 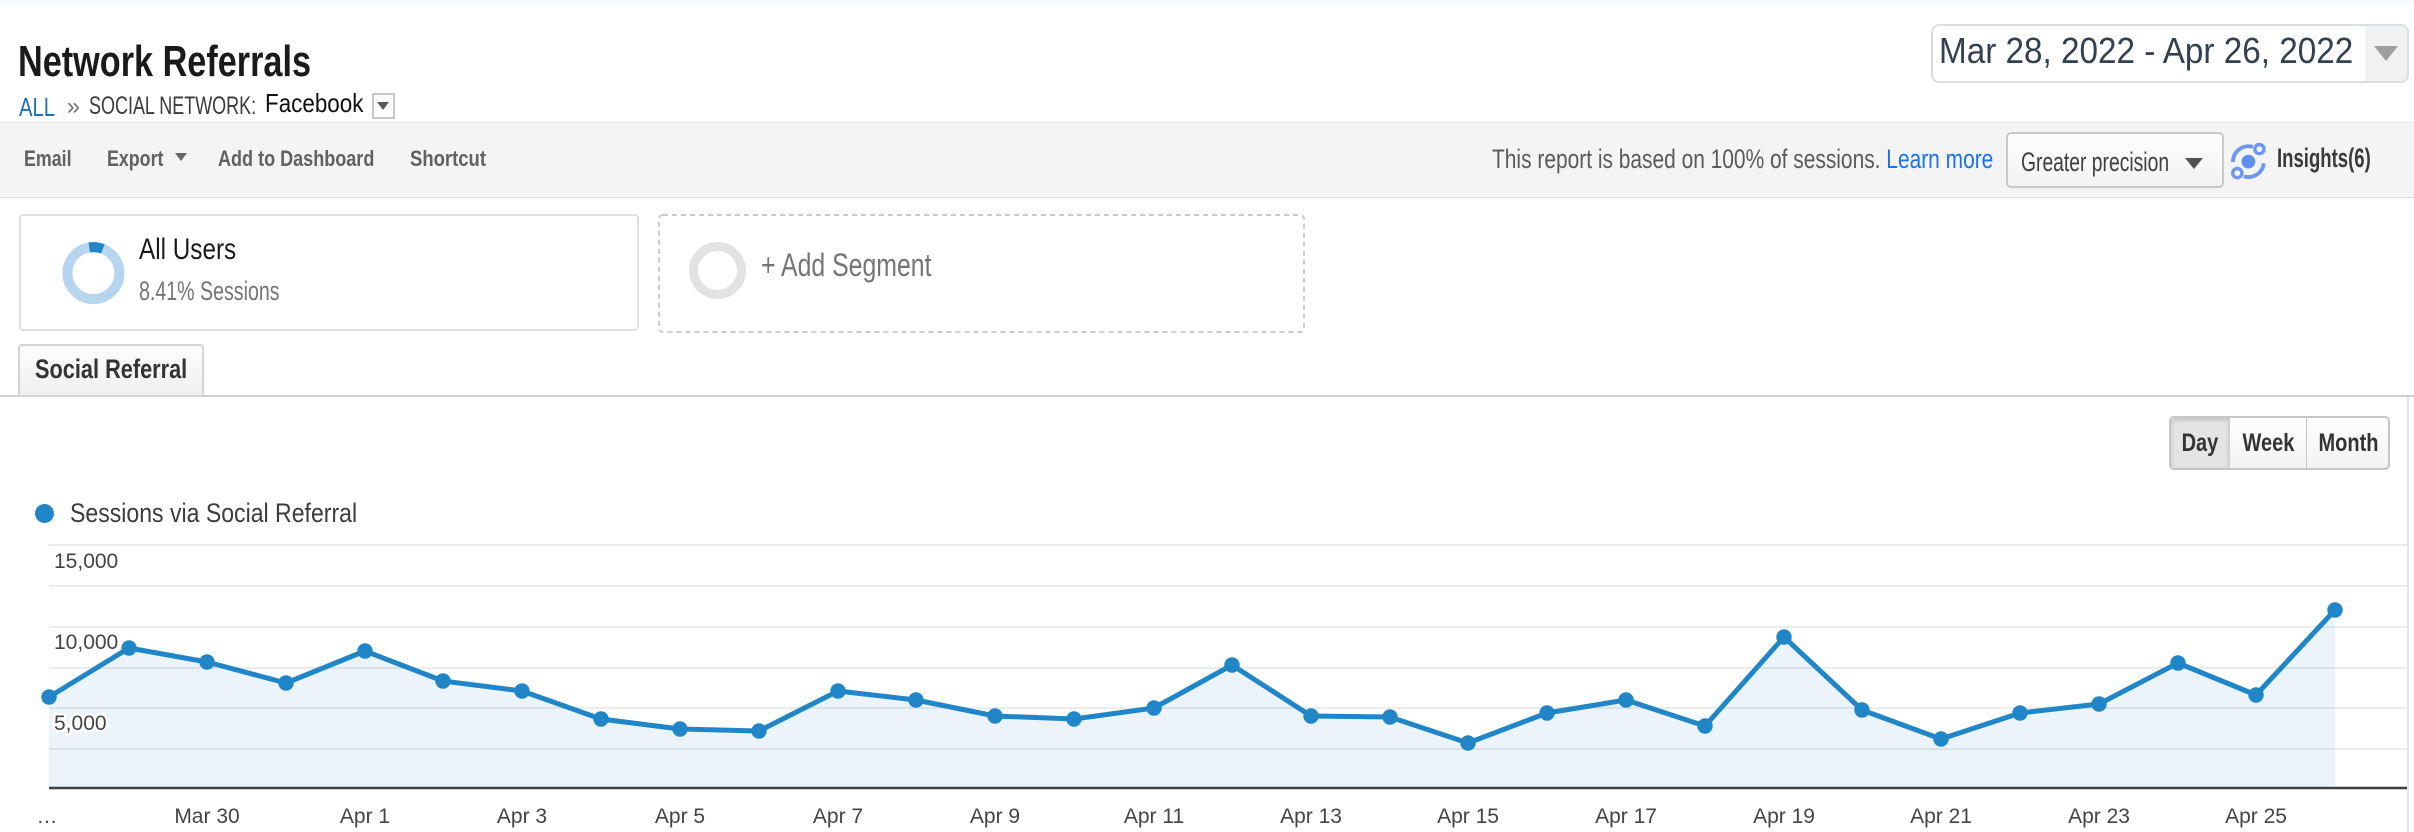 What do you see at coordinates (1626, 816) in the screenshot?
I see `svg-text: Apr 17` at bounding box center [1626, 816].